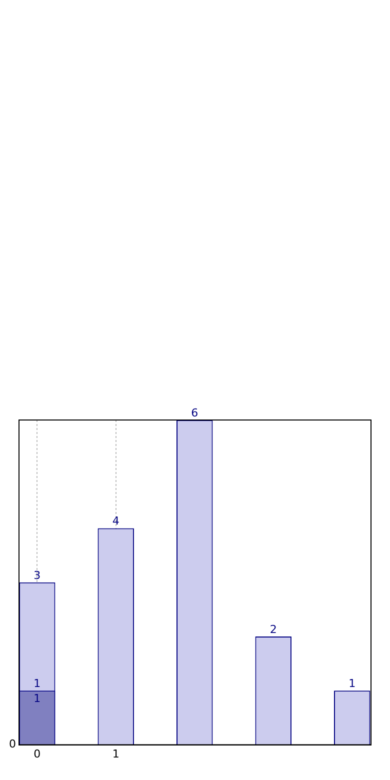  Describe the element at coordinates (194, 413) in the screenshot. I see `data-label: 6` at that location.